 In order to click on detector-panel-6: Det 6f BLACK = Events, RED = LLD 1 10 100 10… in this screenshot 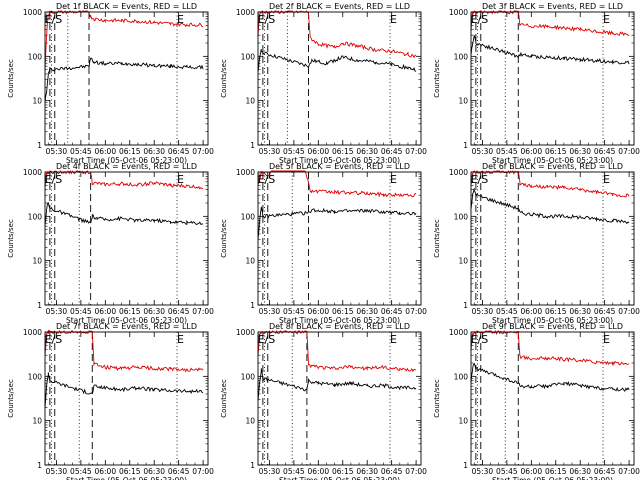, I will do `click(536, 243)`.